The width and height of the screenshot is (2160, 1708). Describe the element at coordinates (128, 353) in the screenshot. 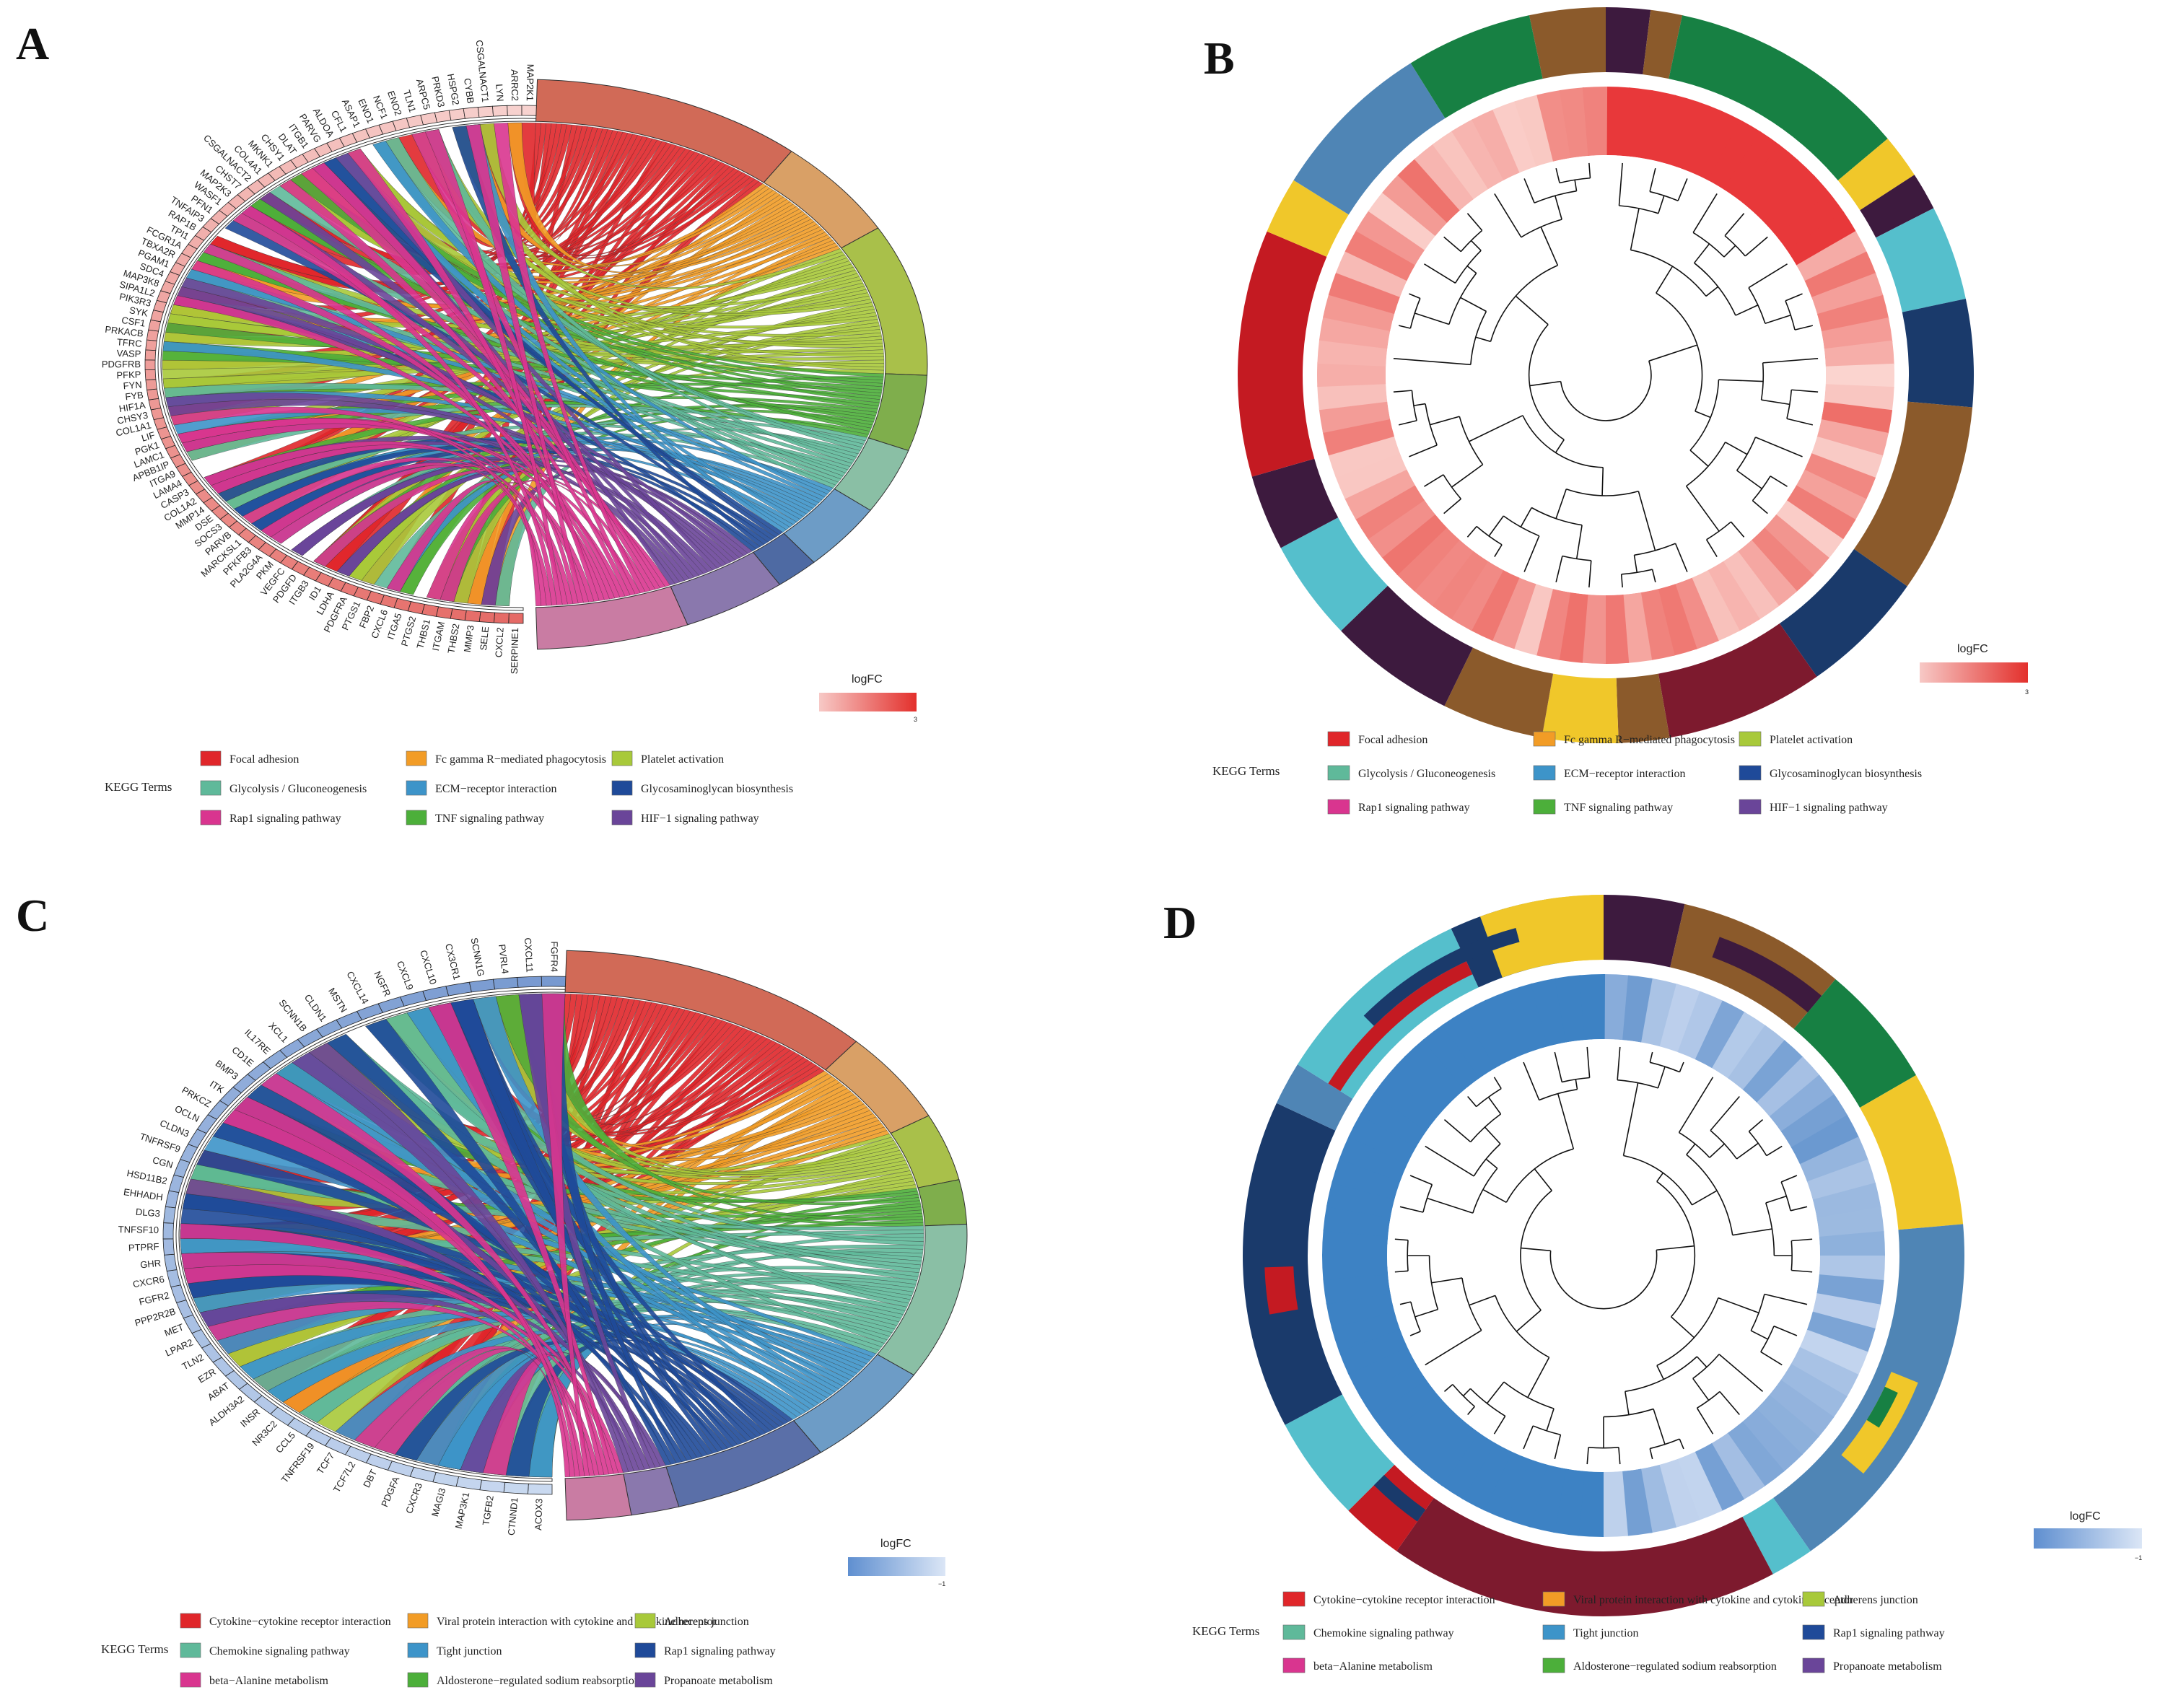

I see `gene-label: VASP` at that location.